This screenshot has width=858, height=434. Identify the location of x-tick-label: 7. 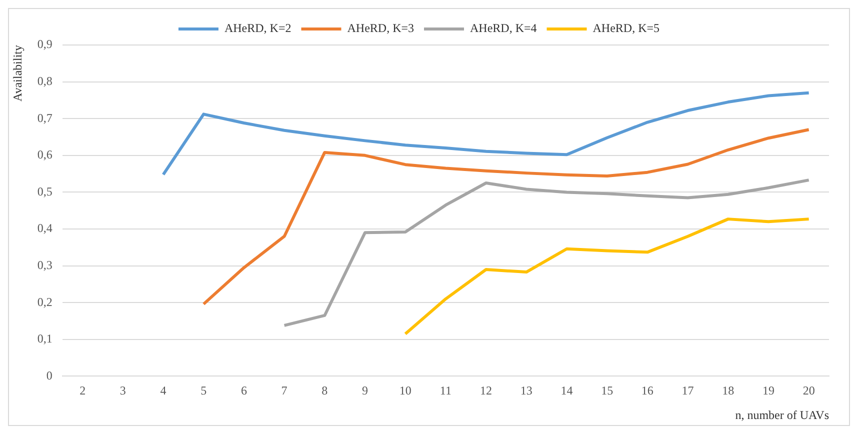
(284, 391).